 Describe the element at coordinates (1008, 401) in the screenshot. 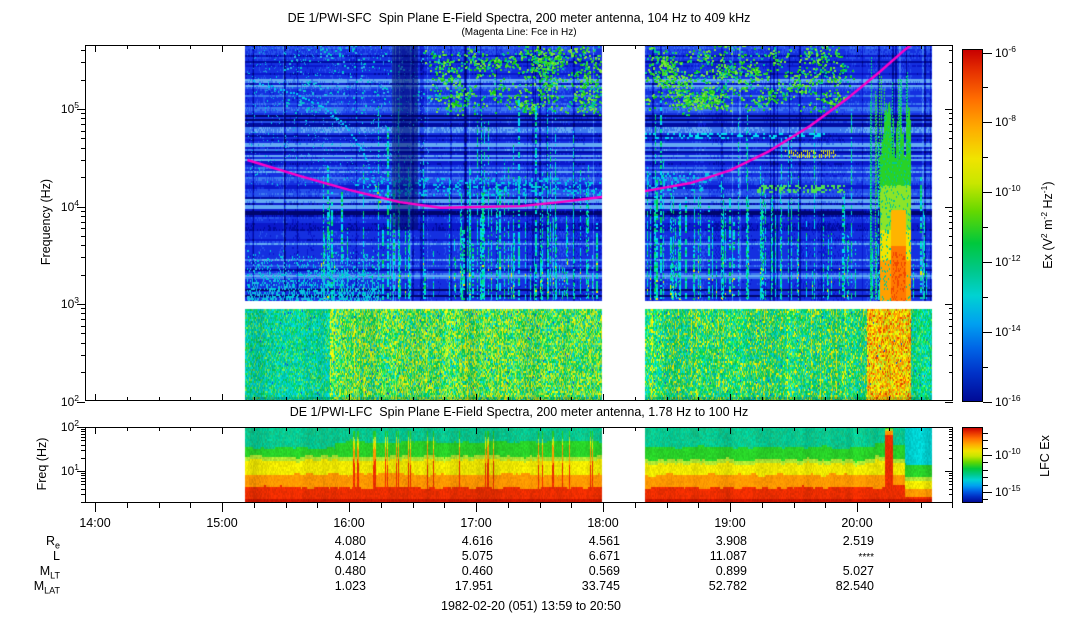

I see `sfc-colorbar-tick-label: 10-16` at that location.